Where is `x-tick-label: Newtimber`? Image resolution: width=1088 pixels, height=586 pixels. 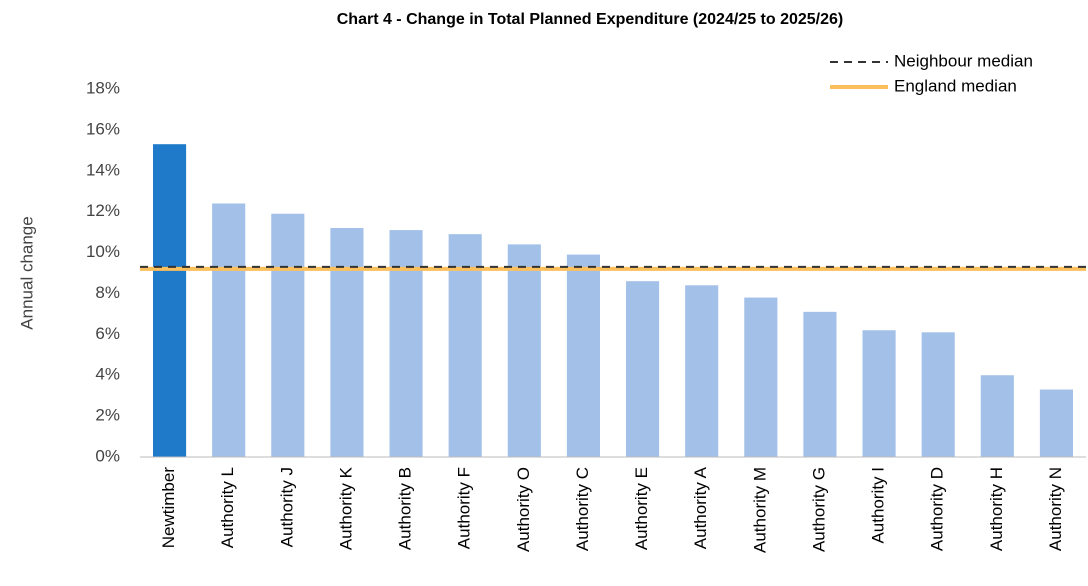
x-tick-label: Newtimber is located at coordinates (168, 508).